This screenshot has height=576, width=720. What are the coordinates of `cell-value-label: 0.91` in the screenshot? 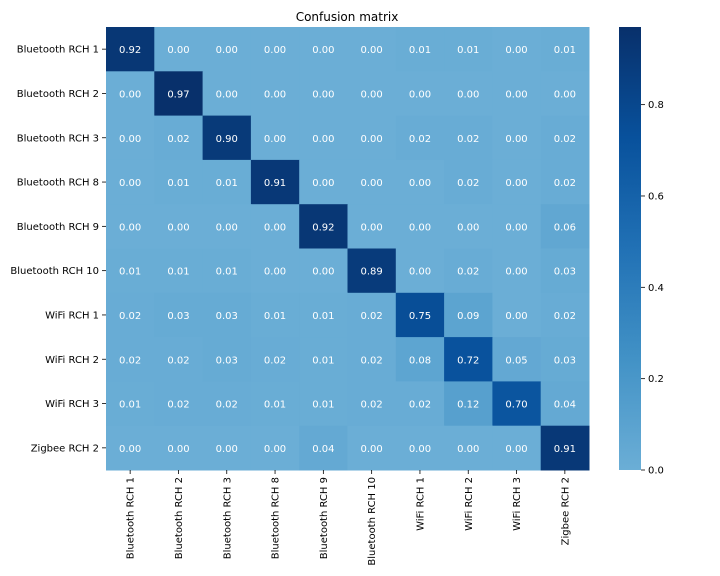 It's located at (565, 449).